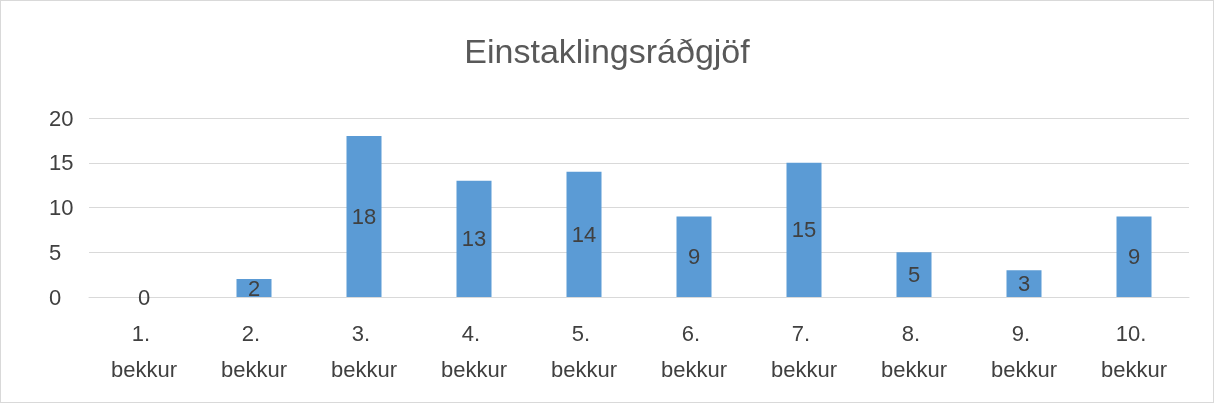 This screenshot has width=1214, height=403. What do you see at coordinates (1134, 351) in the screenshot?
I see `x-tick-label: 10. bekkur` at bounding box center [1134, 351].